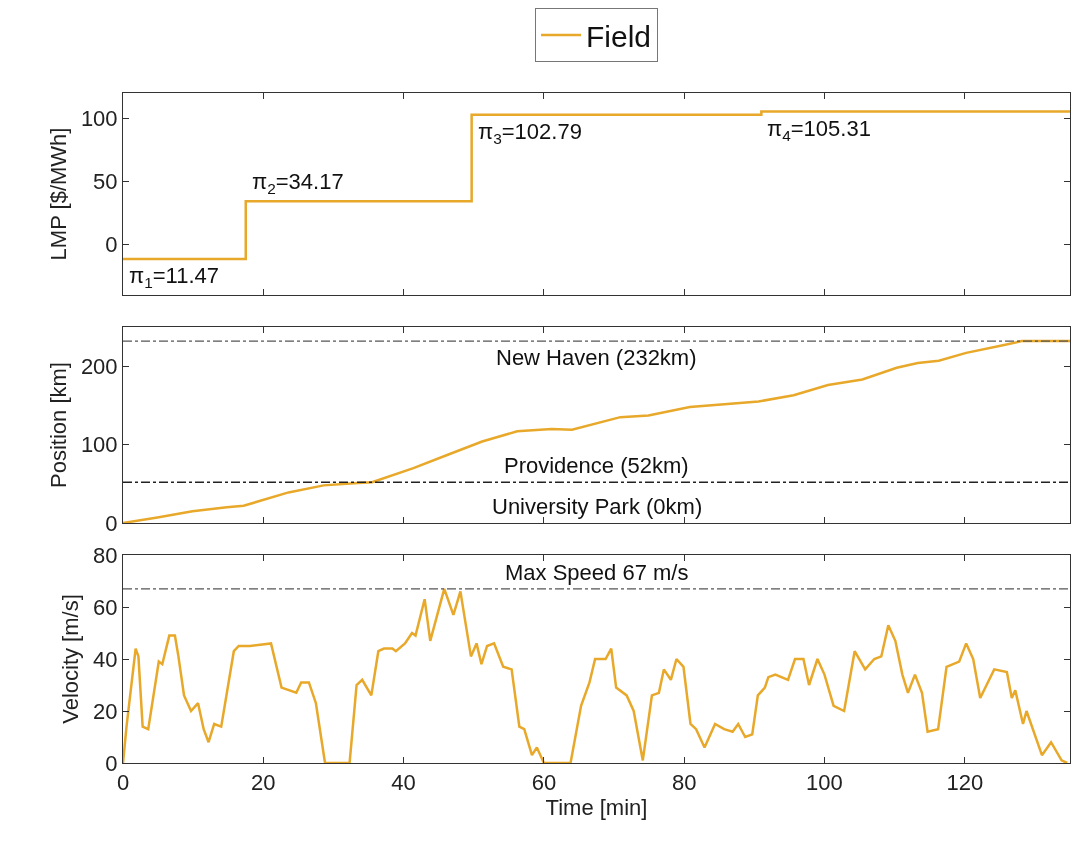 This screenshot has height=846, width=1076. What do you see at coordinates (58, 425) in the screenshot?
I see `y-axis-title: Position [km]` at bounding box center [58, 425].